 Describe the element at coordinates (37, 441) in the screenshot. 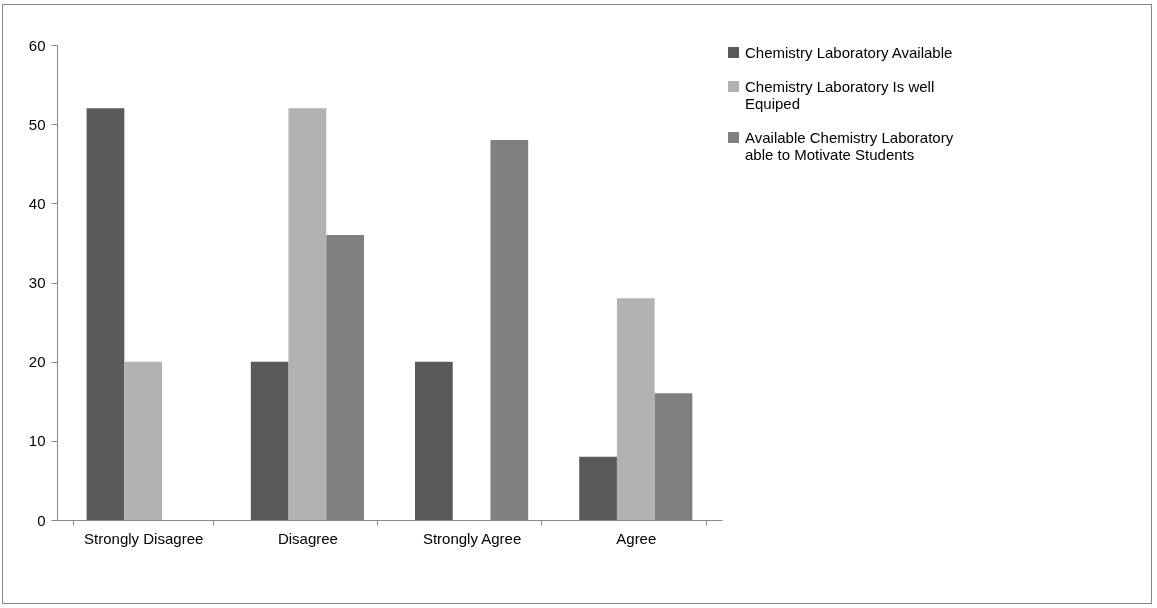

I see `y-tick-label: 10` at that location.